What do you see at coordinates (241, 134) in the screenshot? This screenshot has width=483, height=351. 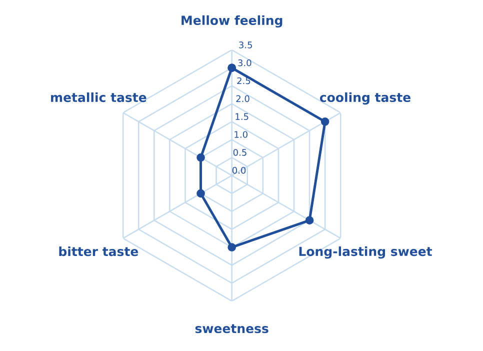 I see `y-tick-label: 1.0` at bounding box center [241, 134].